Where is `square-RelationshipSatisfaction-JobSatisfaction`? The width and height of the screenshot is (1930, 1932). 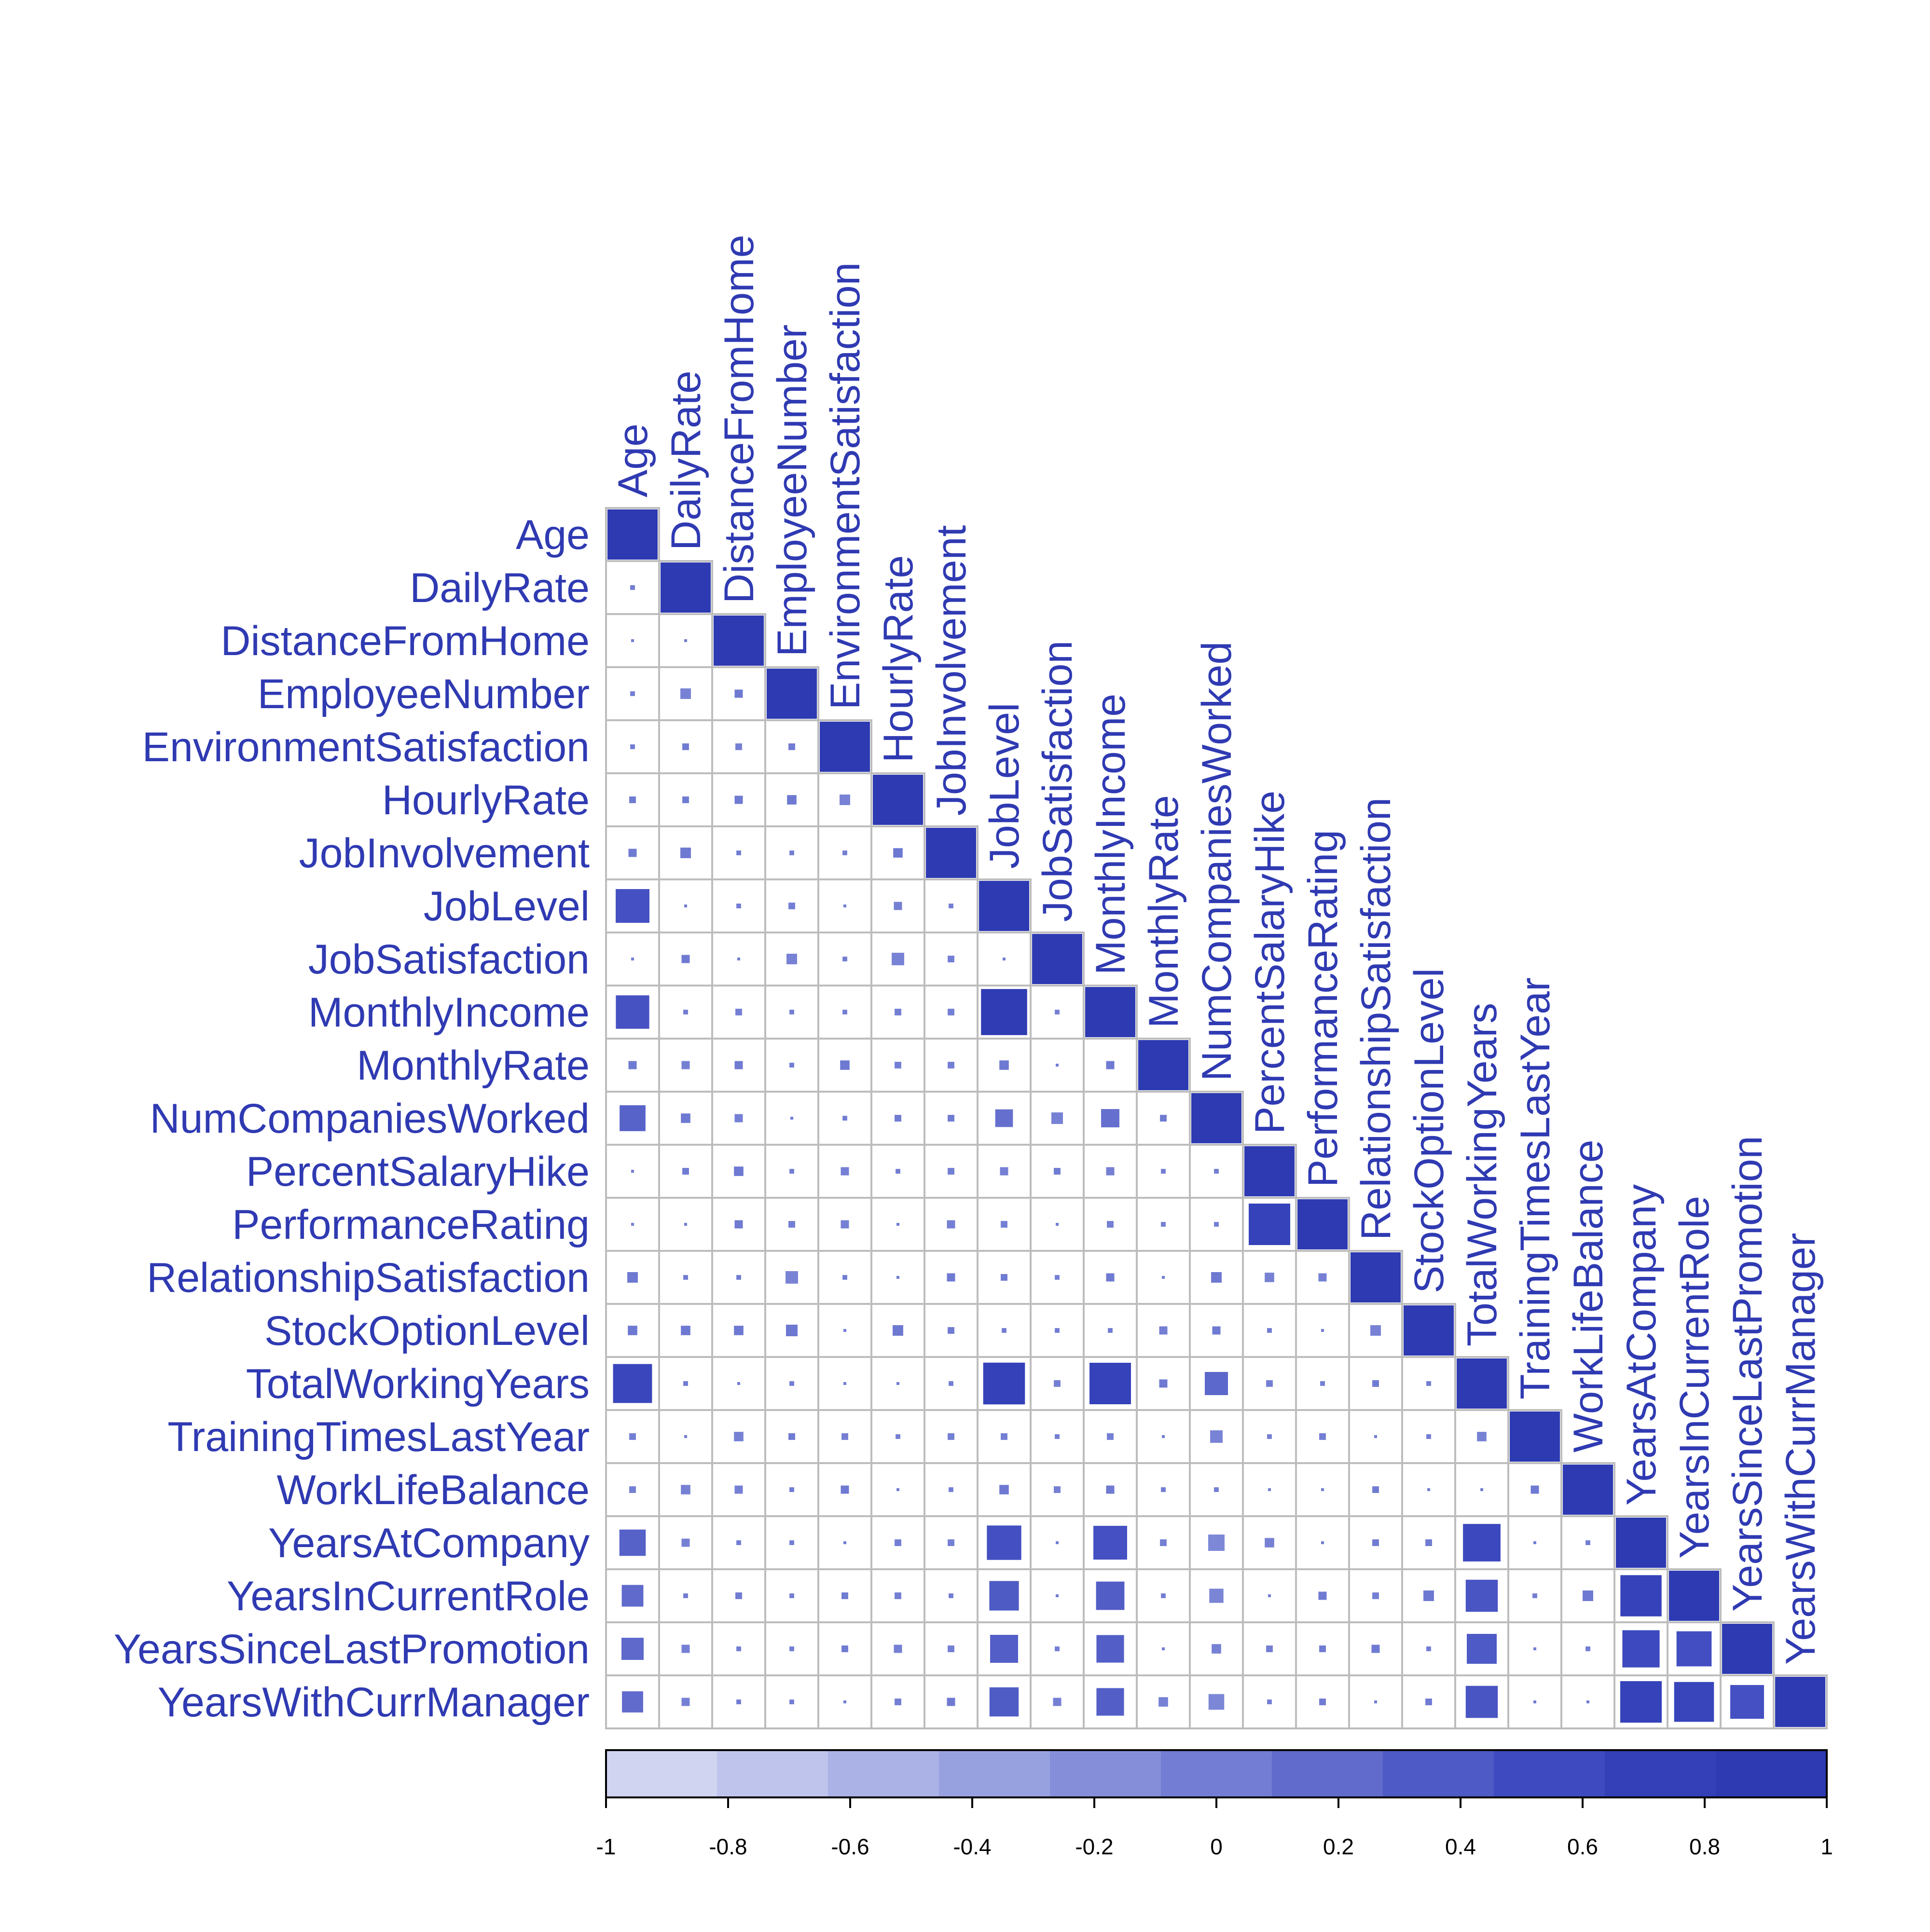 square-RelationshipSatisfaction-JobSatisfaction is located at coordinates (1057, 1277).